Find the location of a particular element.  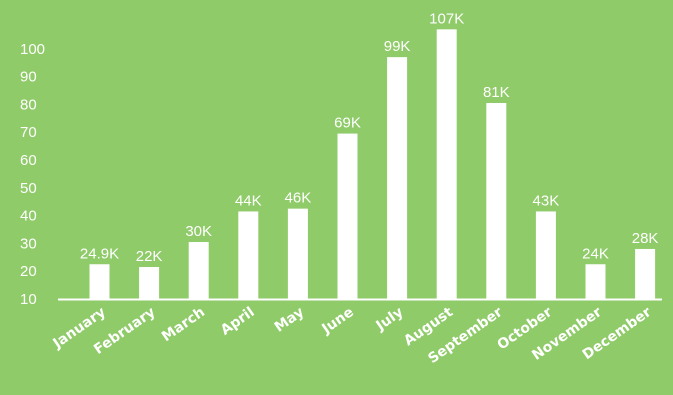

y-tick-label: 80 is located at coordinates (28, 104).